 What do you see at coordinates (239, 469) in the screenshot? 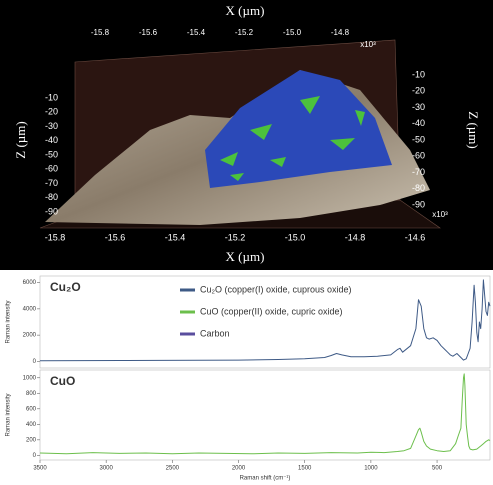
I see `x-tick-label: 2000` at bounding box center [239, 469].